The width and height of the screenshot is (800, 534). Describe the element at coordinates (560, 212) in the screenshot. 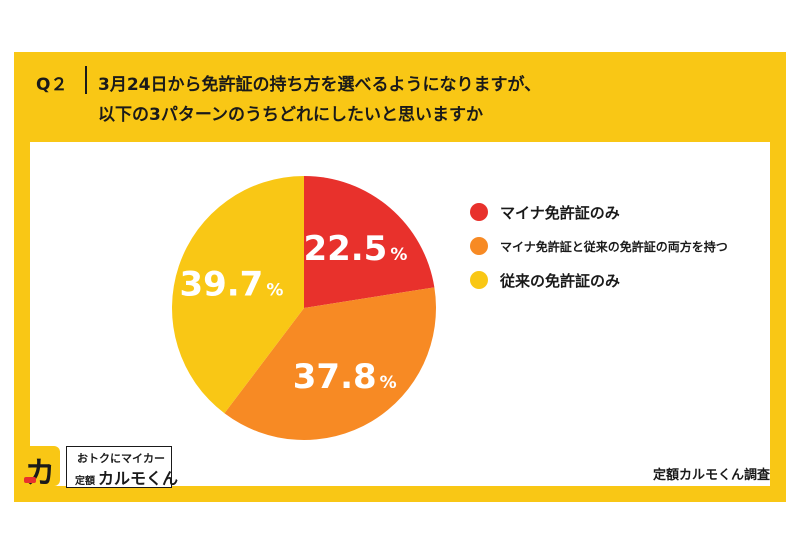

I see `legend-label: マイナ免許証のみ` at that location.